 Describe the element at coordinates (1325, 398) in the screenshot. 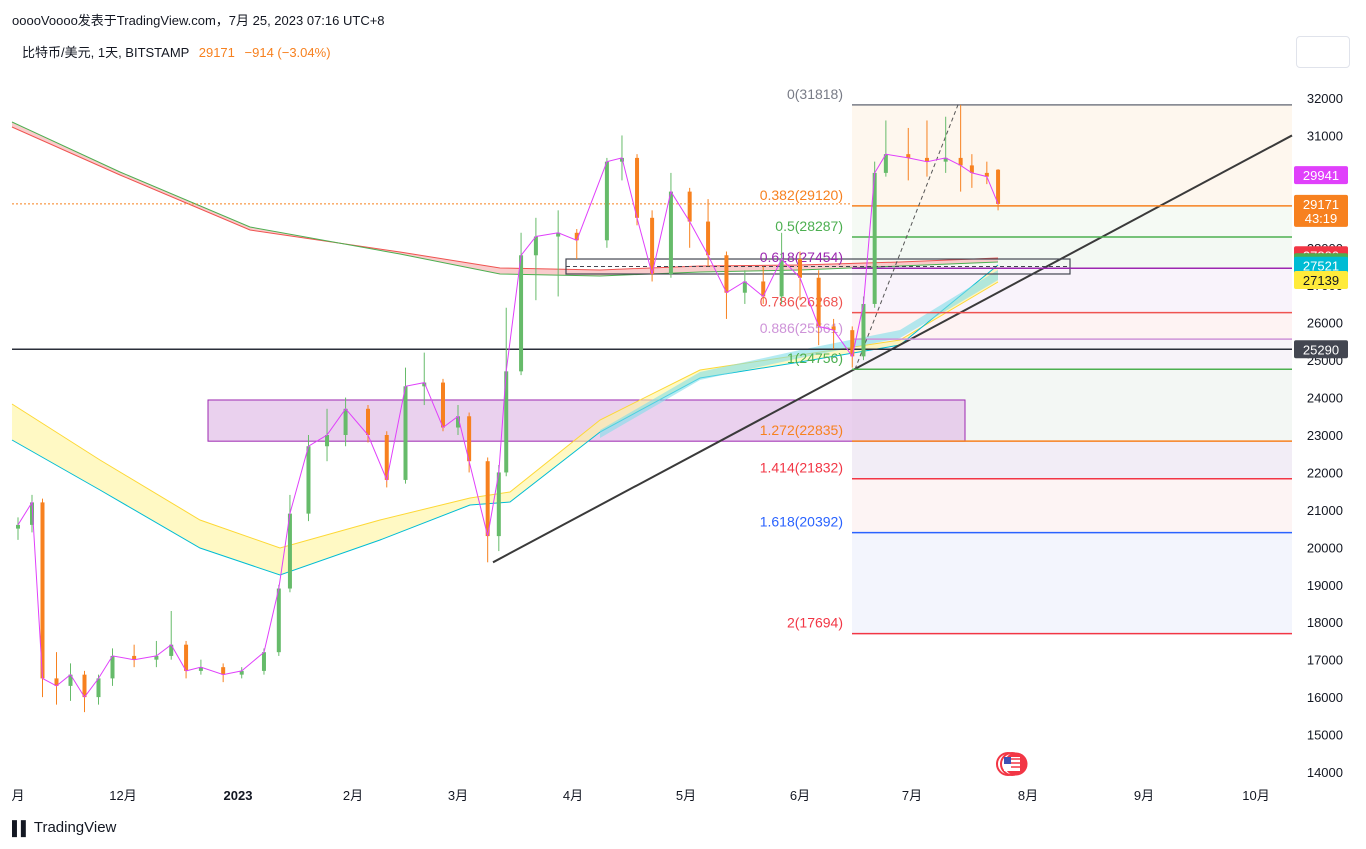

I see `y-tick-label: 24000` at that location.